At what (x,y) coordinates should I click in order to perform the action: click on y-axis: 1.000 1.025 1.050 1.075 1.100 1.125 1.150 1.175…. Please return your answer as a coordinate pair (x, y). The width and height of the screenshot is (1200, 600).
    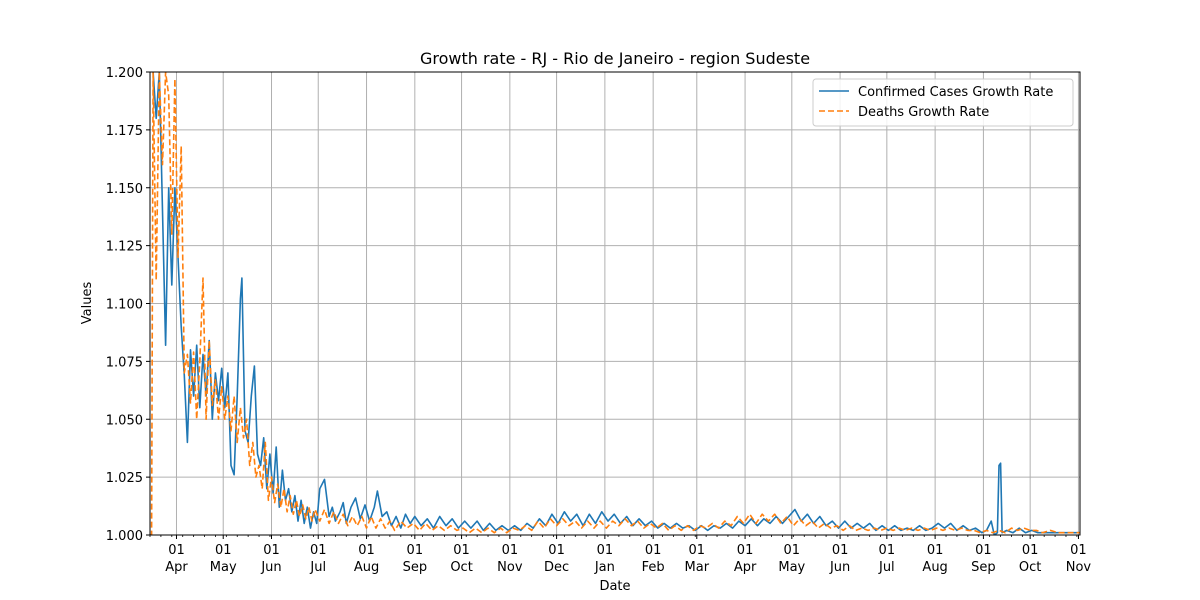
    Looking at the image, I should click on (128, 305).